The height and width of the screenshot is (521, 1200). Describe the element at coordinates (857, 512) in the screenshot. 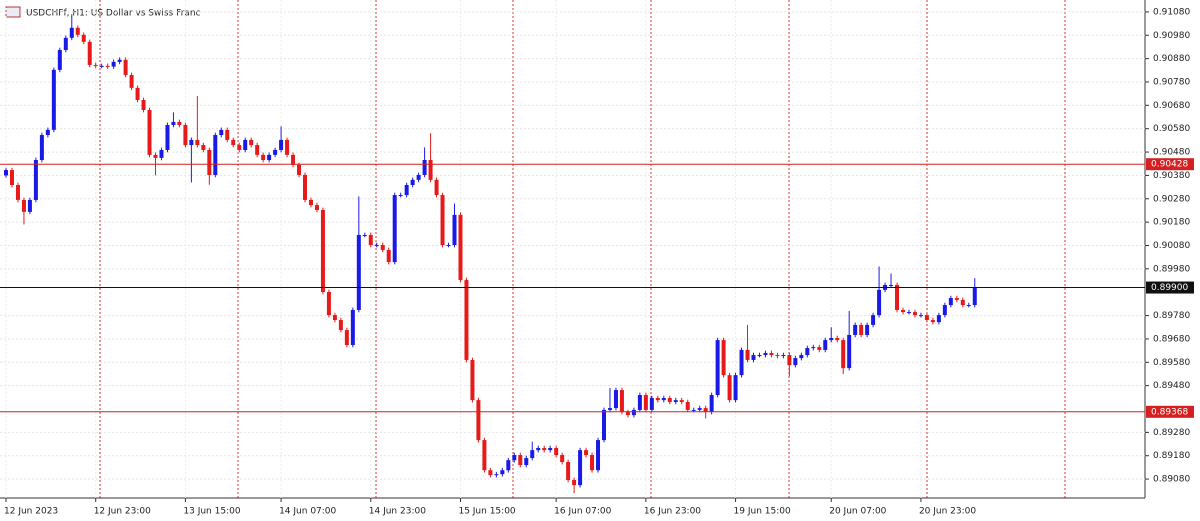

I see `x-tick-label: 20 Jun 07:00` at that location.